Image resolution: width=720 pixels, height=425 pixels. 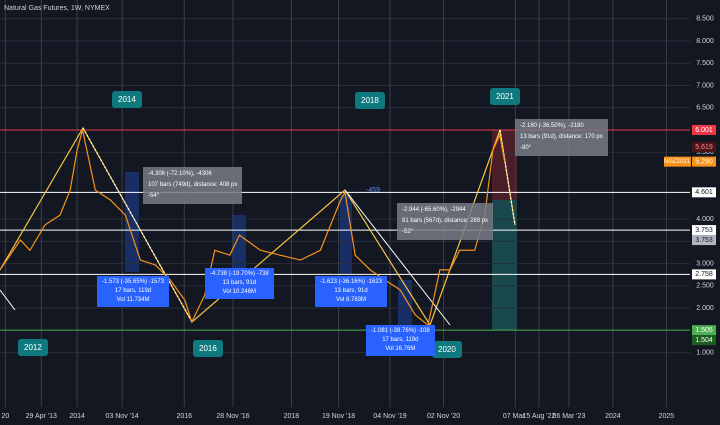 I want to click on box-line: 81 bars (567d), distance: 289 px, so click(x=445, y=221).